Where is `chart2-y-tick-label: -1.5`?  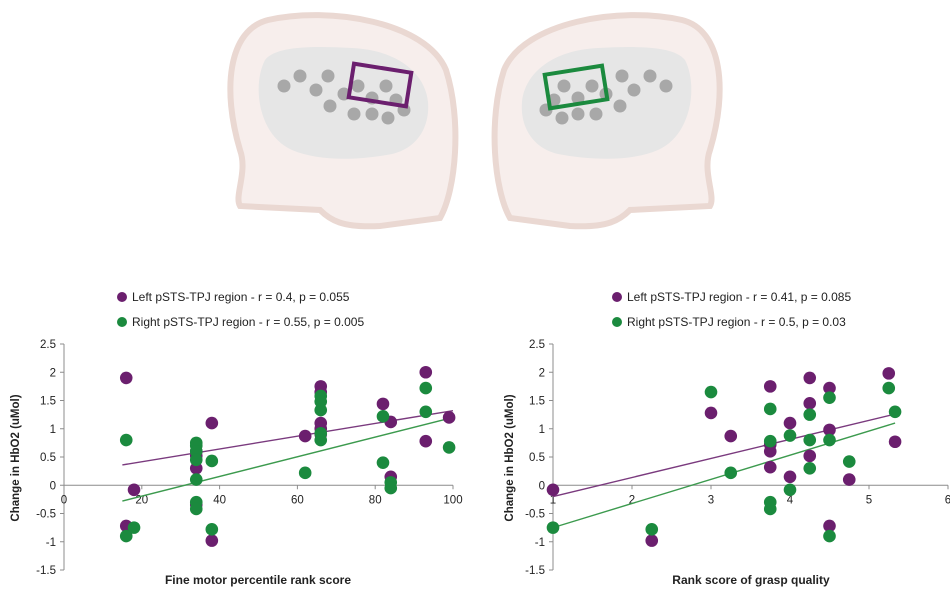
chart2-y-tick-label: -1.5 is located at coordinates (535, 571).